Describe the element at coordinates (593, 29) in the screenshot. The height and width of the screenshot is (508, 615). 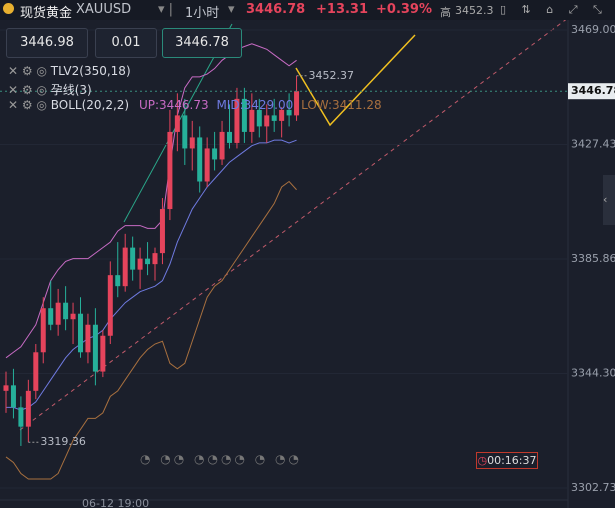
I see `y-tick-label: 3469.00` at that location.